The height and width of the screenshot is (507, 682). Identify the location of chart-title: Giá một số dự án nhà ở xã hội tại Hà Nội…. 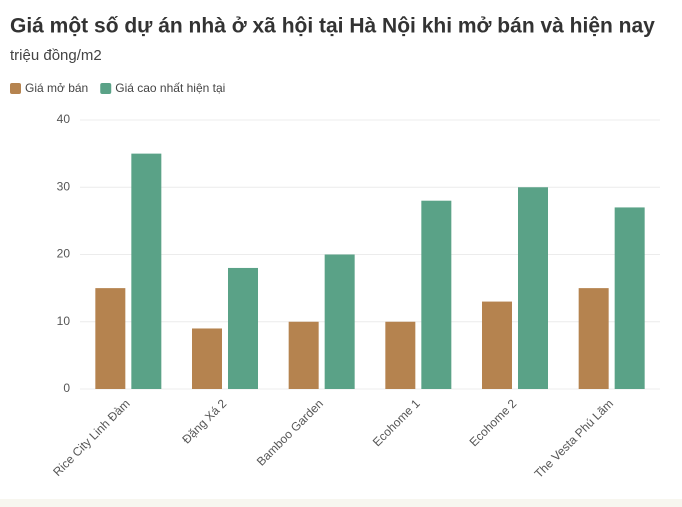
(332, 26).